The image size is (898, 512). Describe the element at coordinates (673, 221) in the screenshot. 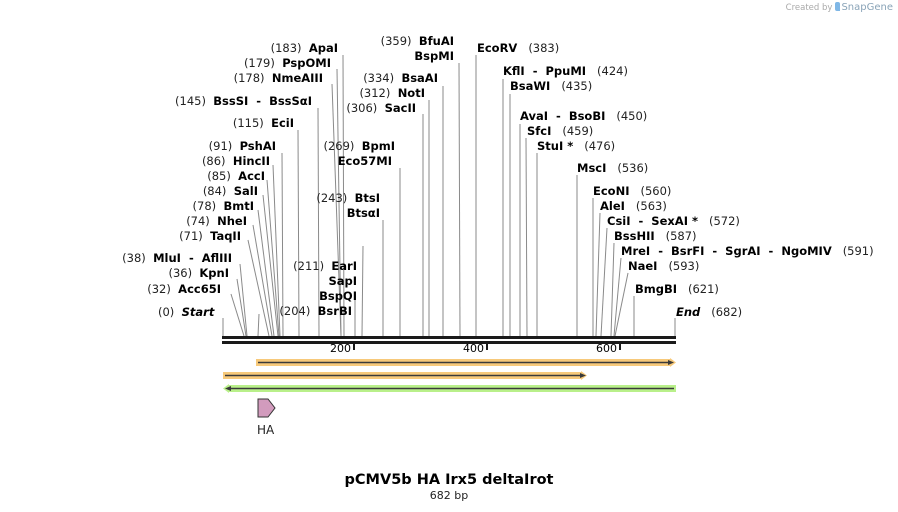

I see `enzyme-label-csii: CsiI - SexAI * (572)` at that location.